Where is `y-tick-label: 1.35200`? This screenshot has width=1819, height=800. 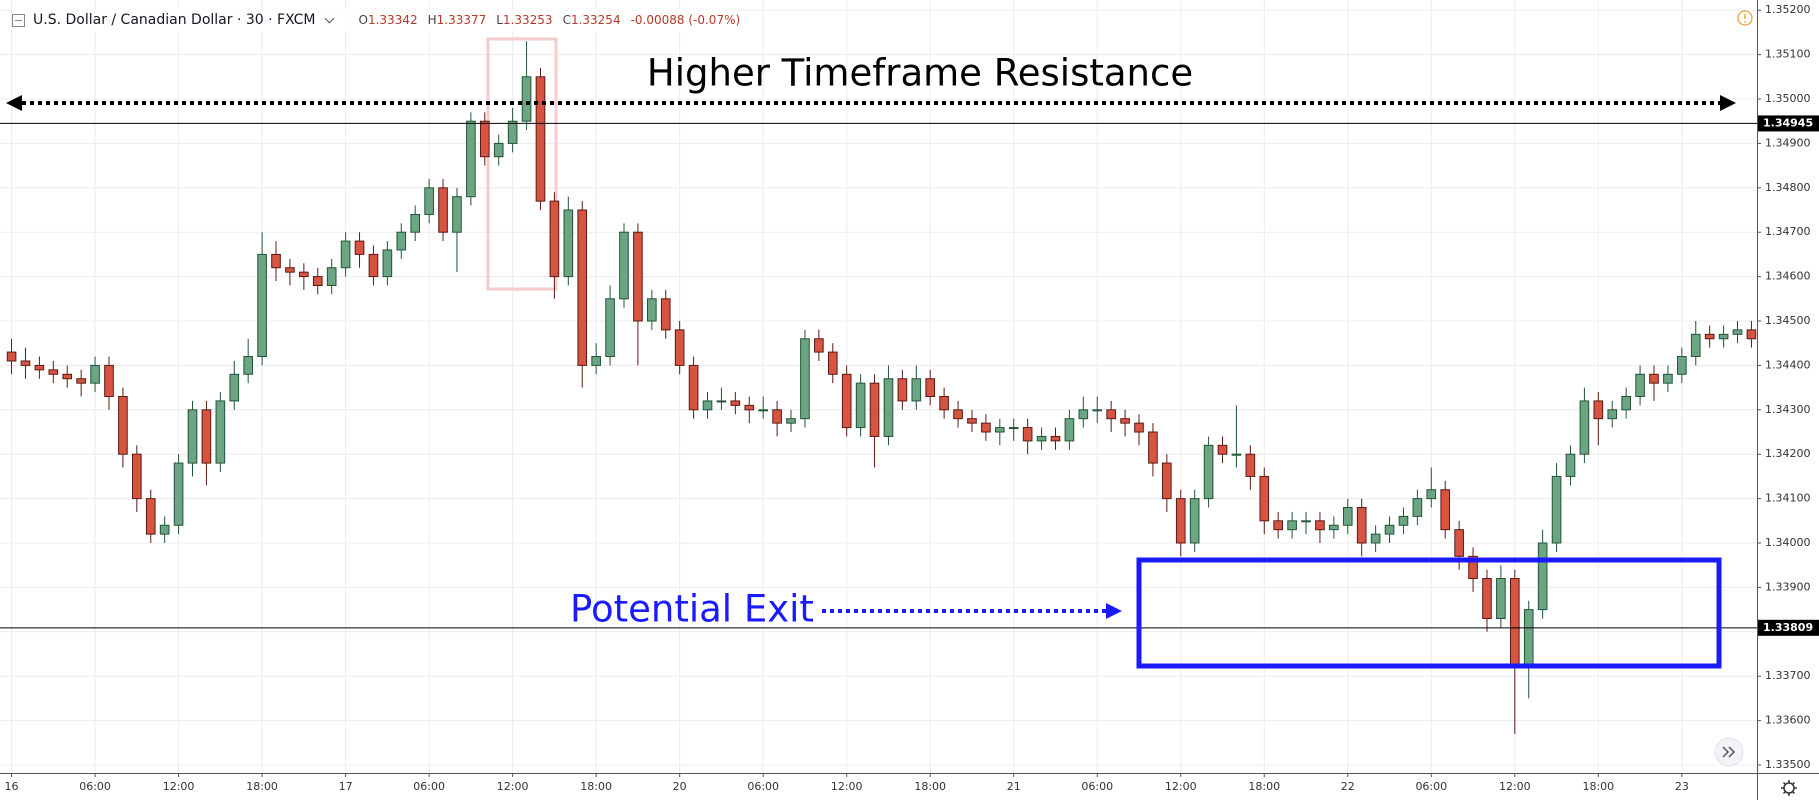 y-tick-label: 1.35200 is located at coordinates (1788, 9).